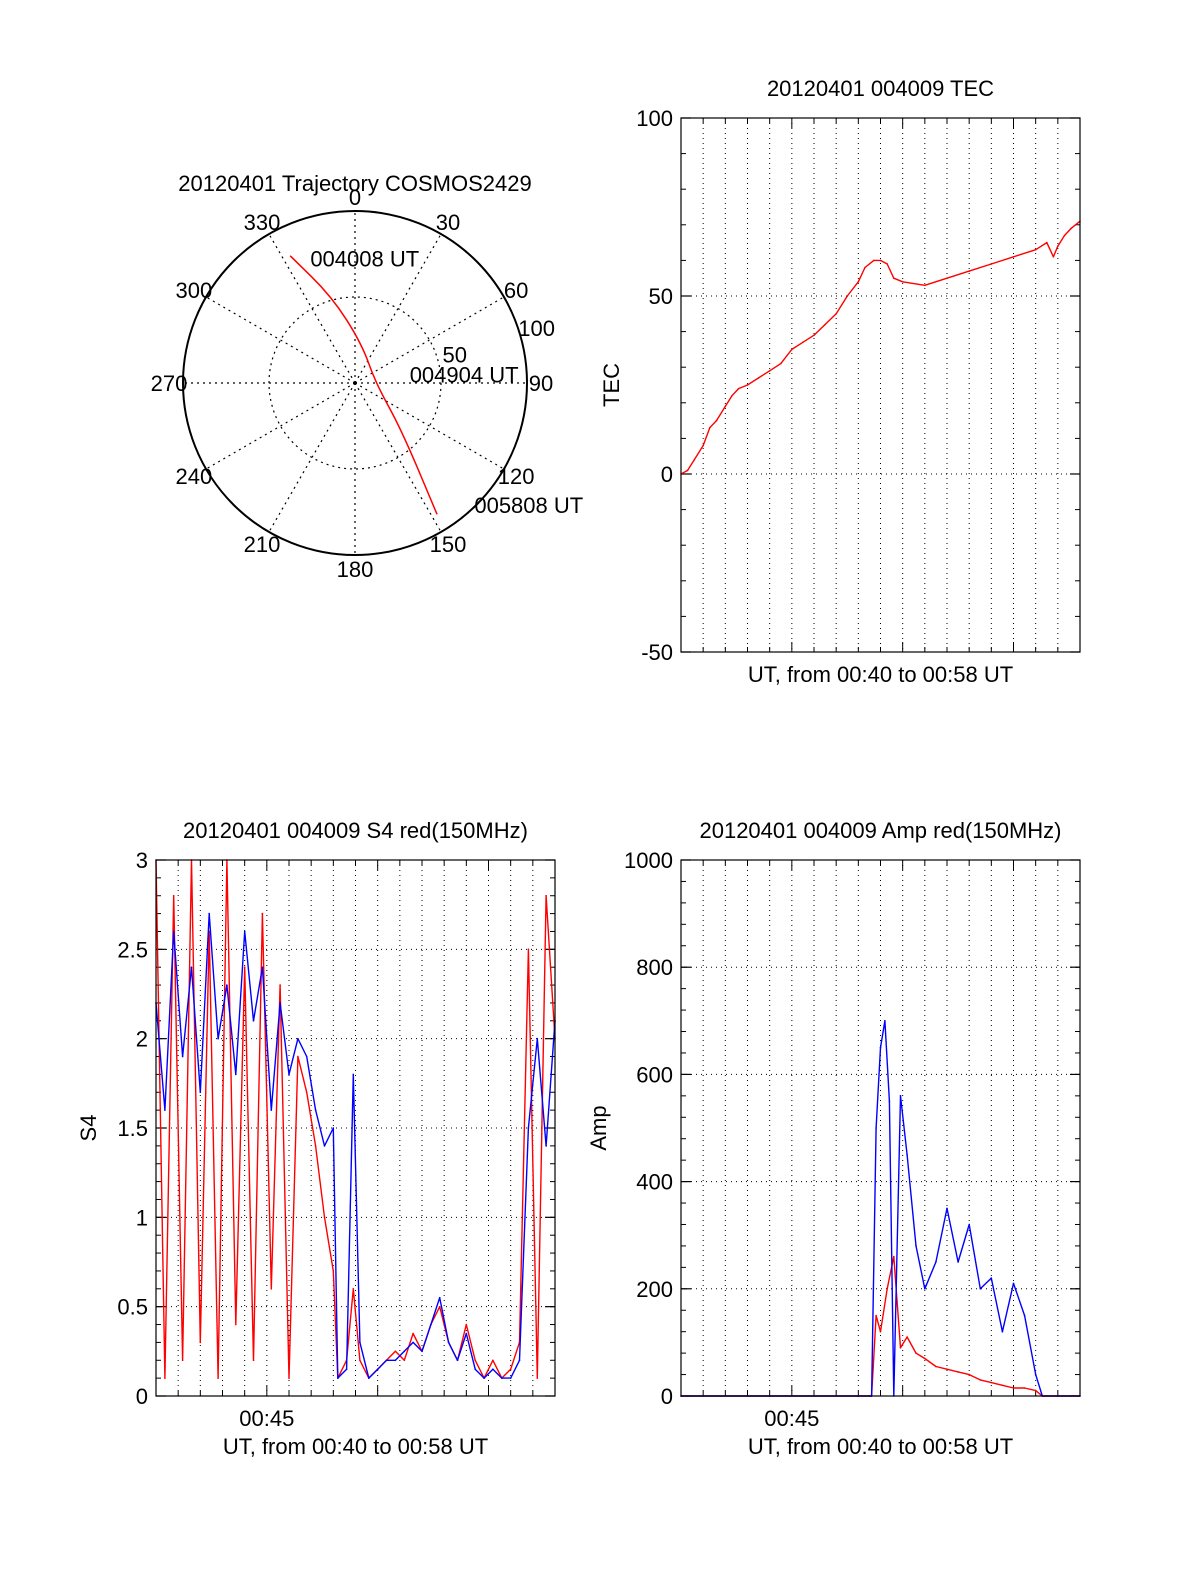 This screenshot has width=1200, height=1575. I want to click on chart-title: 20120401 004009 Amp red(150MHz), so click(880, 830).